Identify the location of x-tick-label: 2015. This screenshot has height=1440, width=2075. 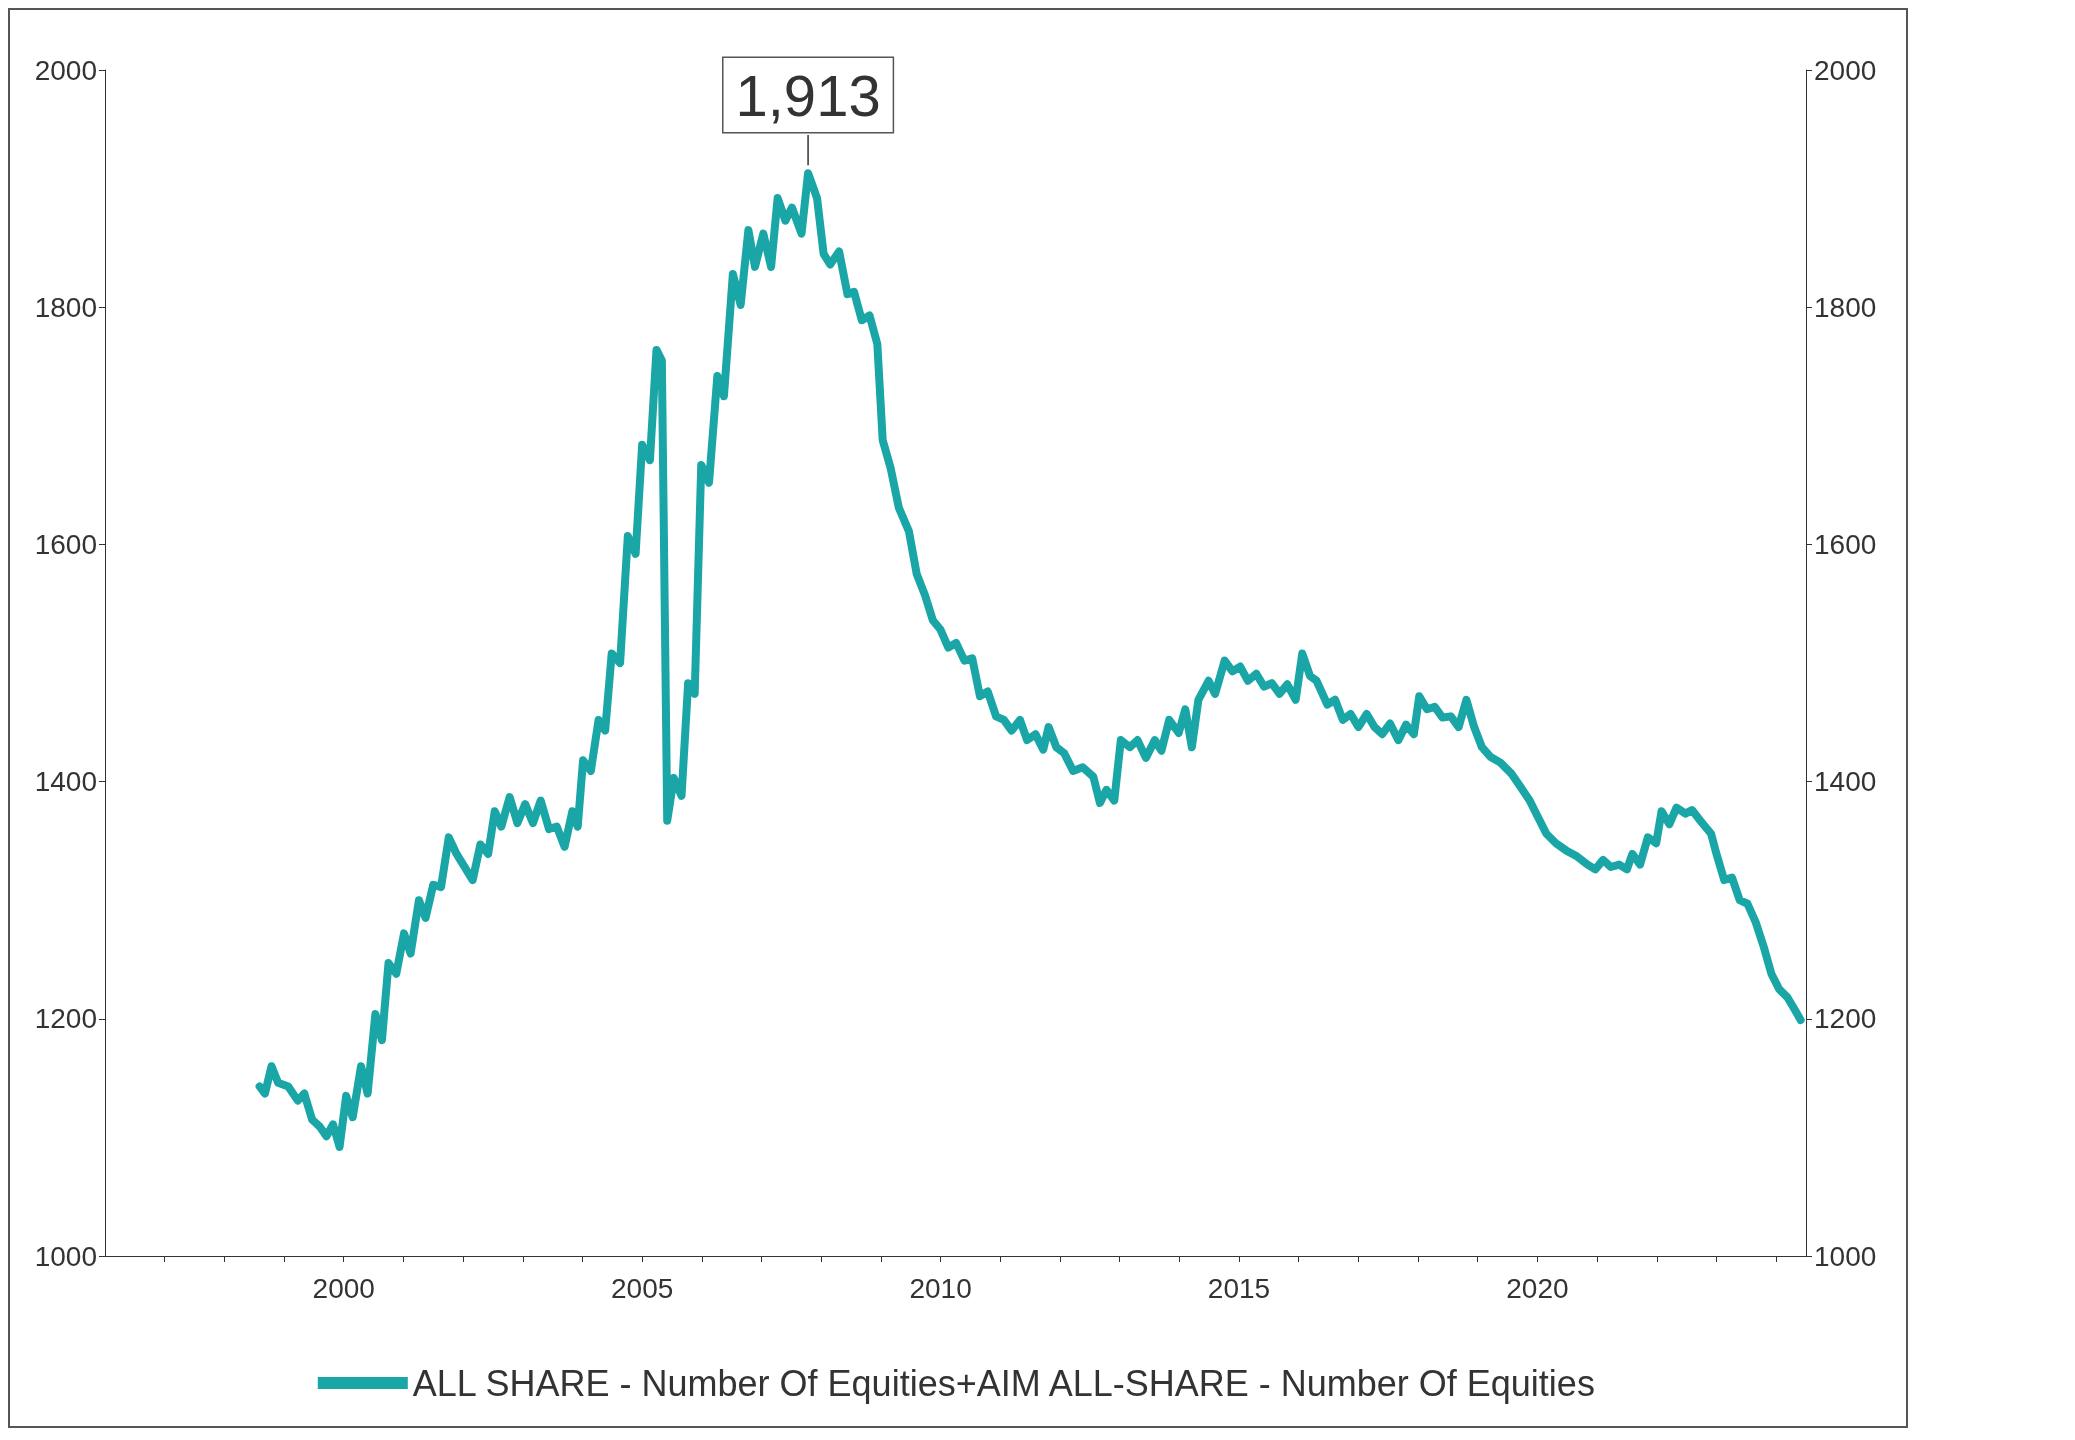
(1239, 1288).